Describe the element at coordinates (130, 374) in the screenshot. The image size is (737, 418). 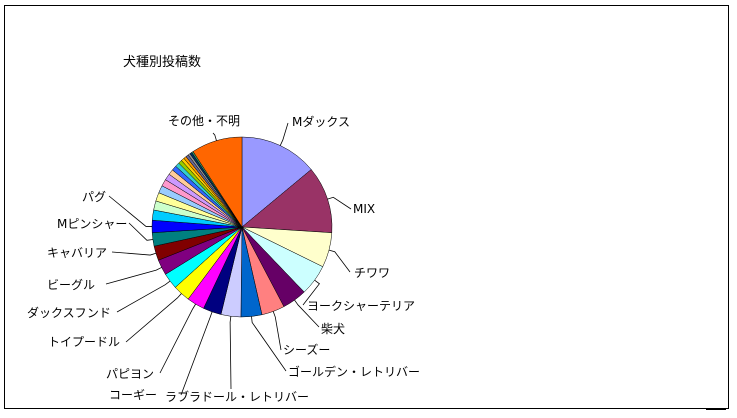
I see `slice-label: パピヨン` at that location.